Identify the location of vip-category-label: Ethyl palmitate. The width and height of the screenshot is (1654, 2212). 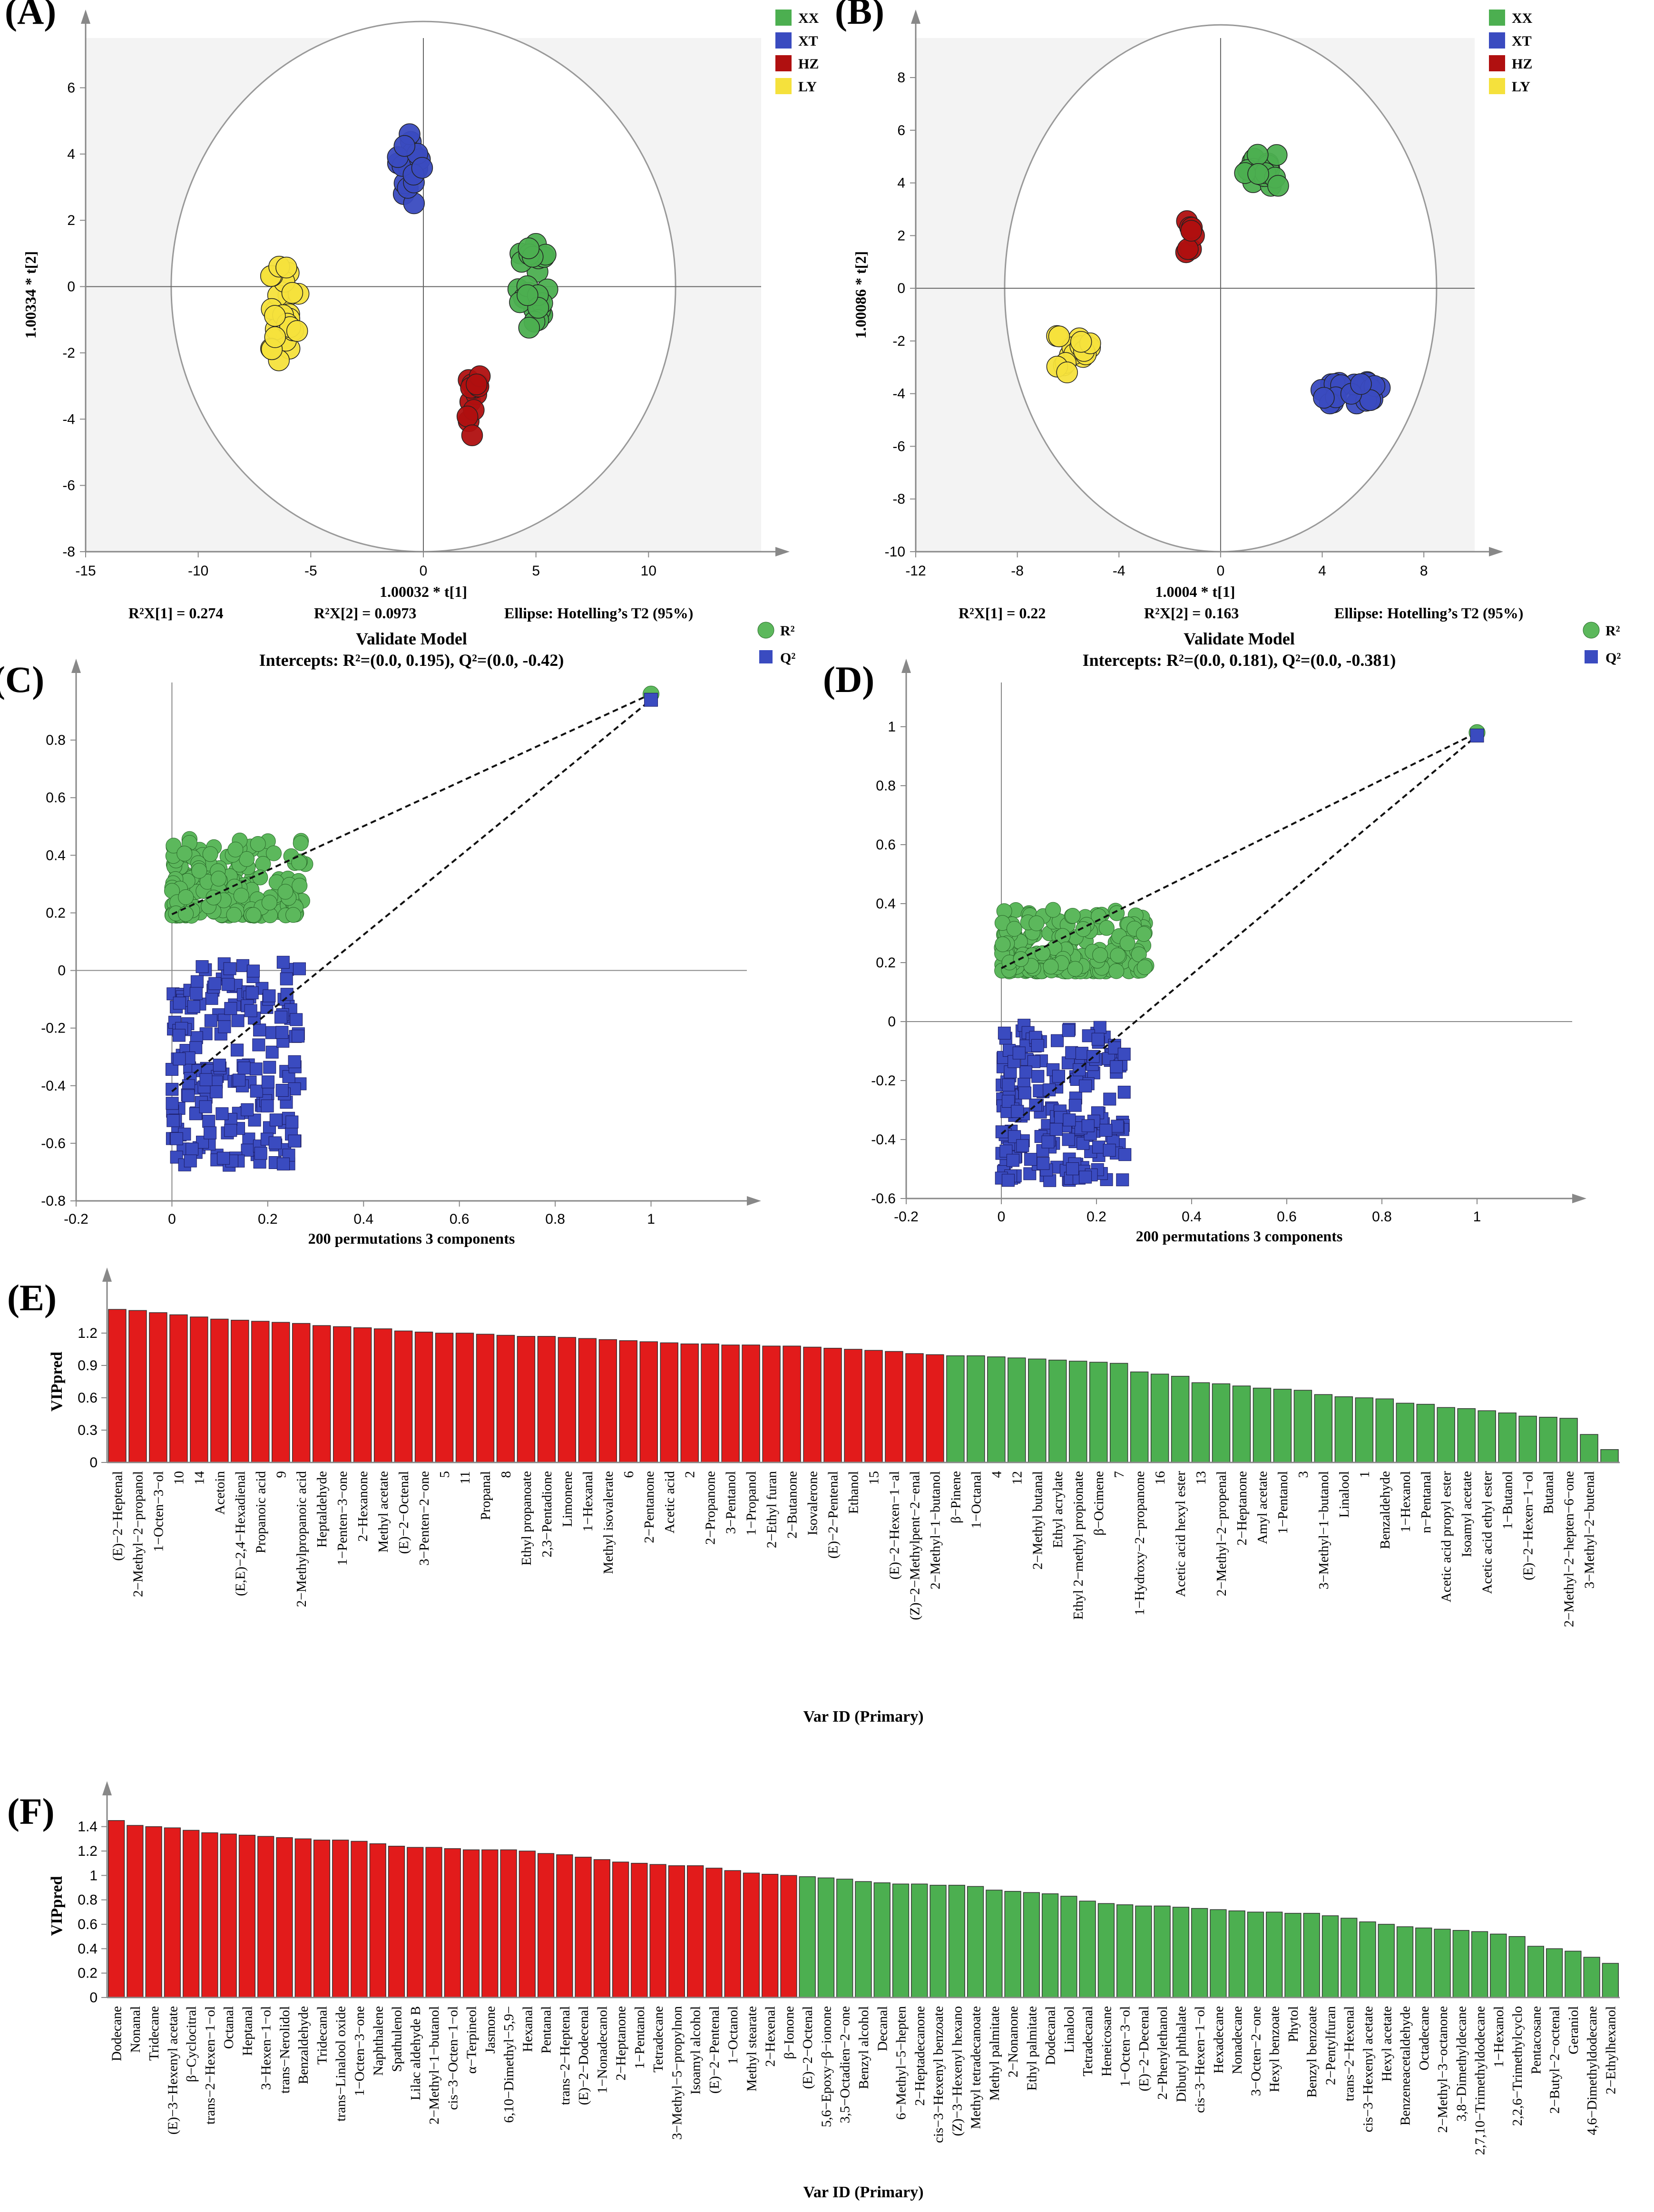
(1031, 2048).